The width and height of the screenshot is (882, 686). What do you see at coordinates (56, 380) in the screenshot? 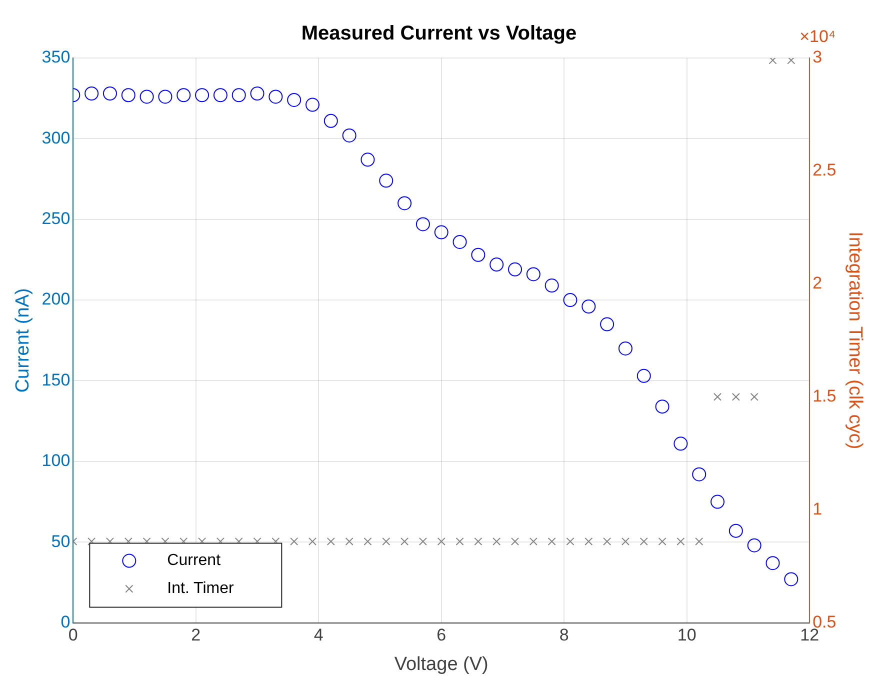
I see `y-tick-label: 150` at bounding box center [56, 380].